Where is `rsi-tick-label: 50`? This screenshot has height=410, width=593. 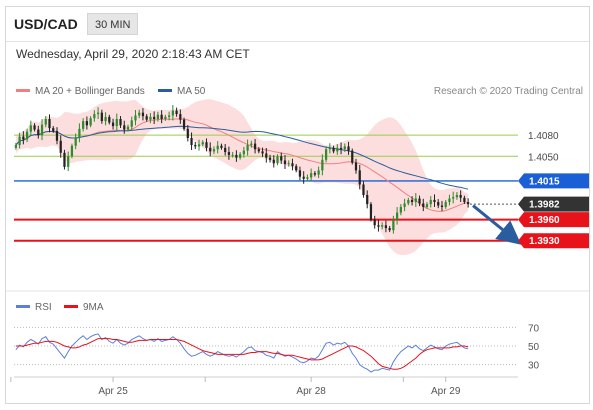
rsi-tick-label: 50 is located at coordinates (534, 347).